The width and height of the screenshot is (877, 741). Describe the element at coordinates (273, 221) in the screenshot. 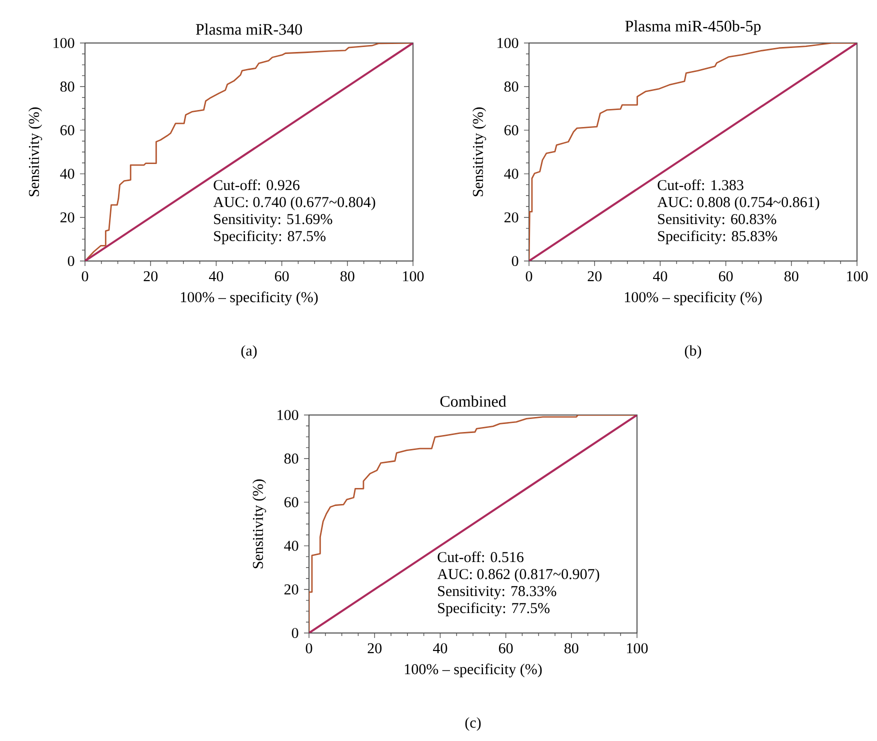

I see `annotation: Sensitivity: 51.69%` at that location.